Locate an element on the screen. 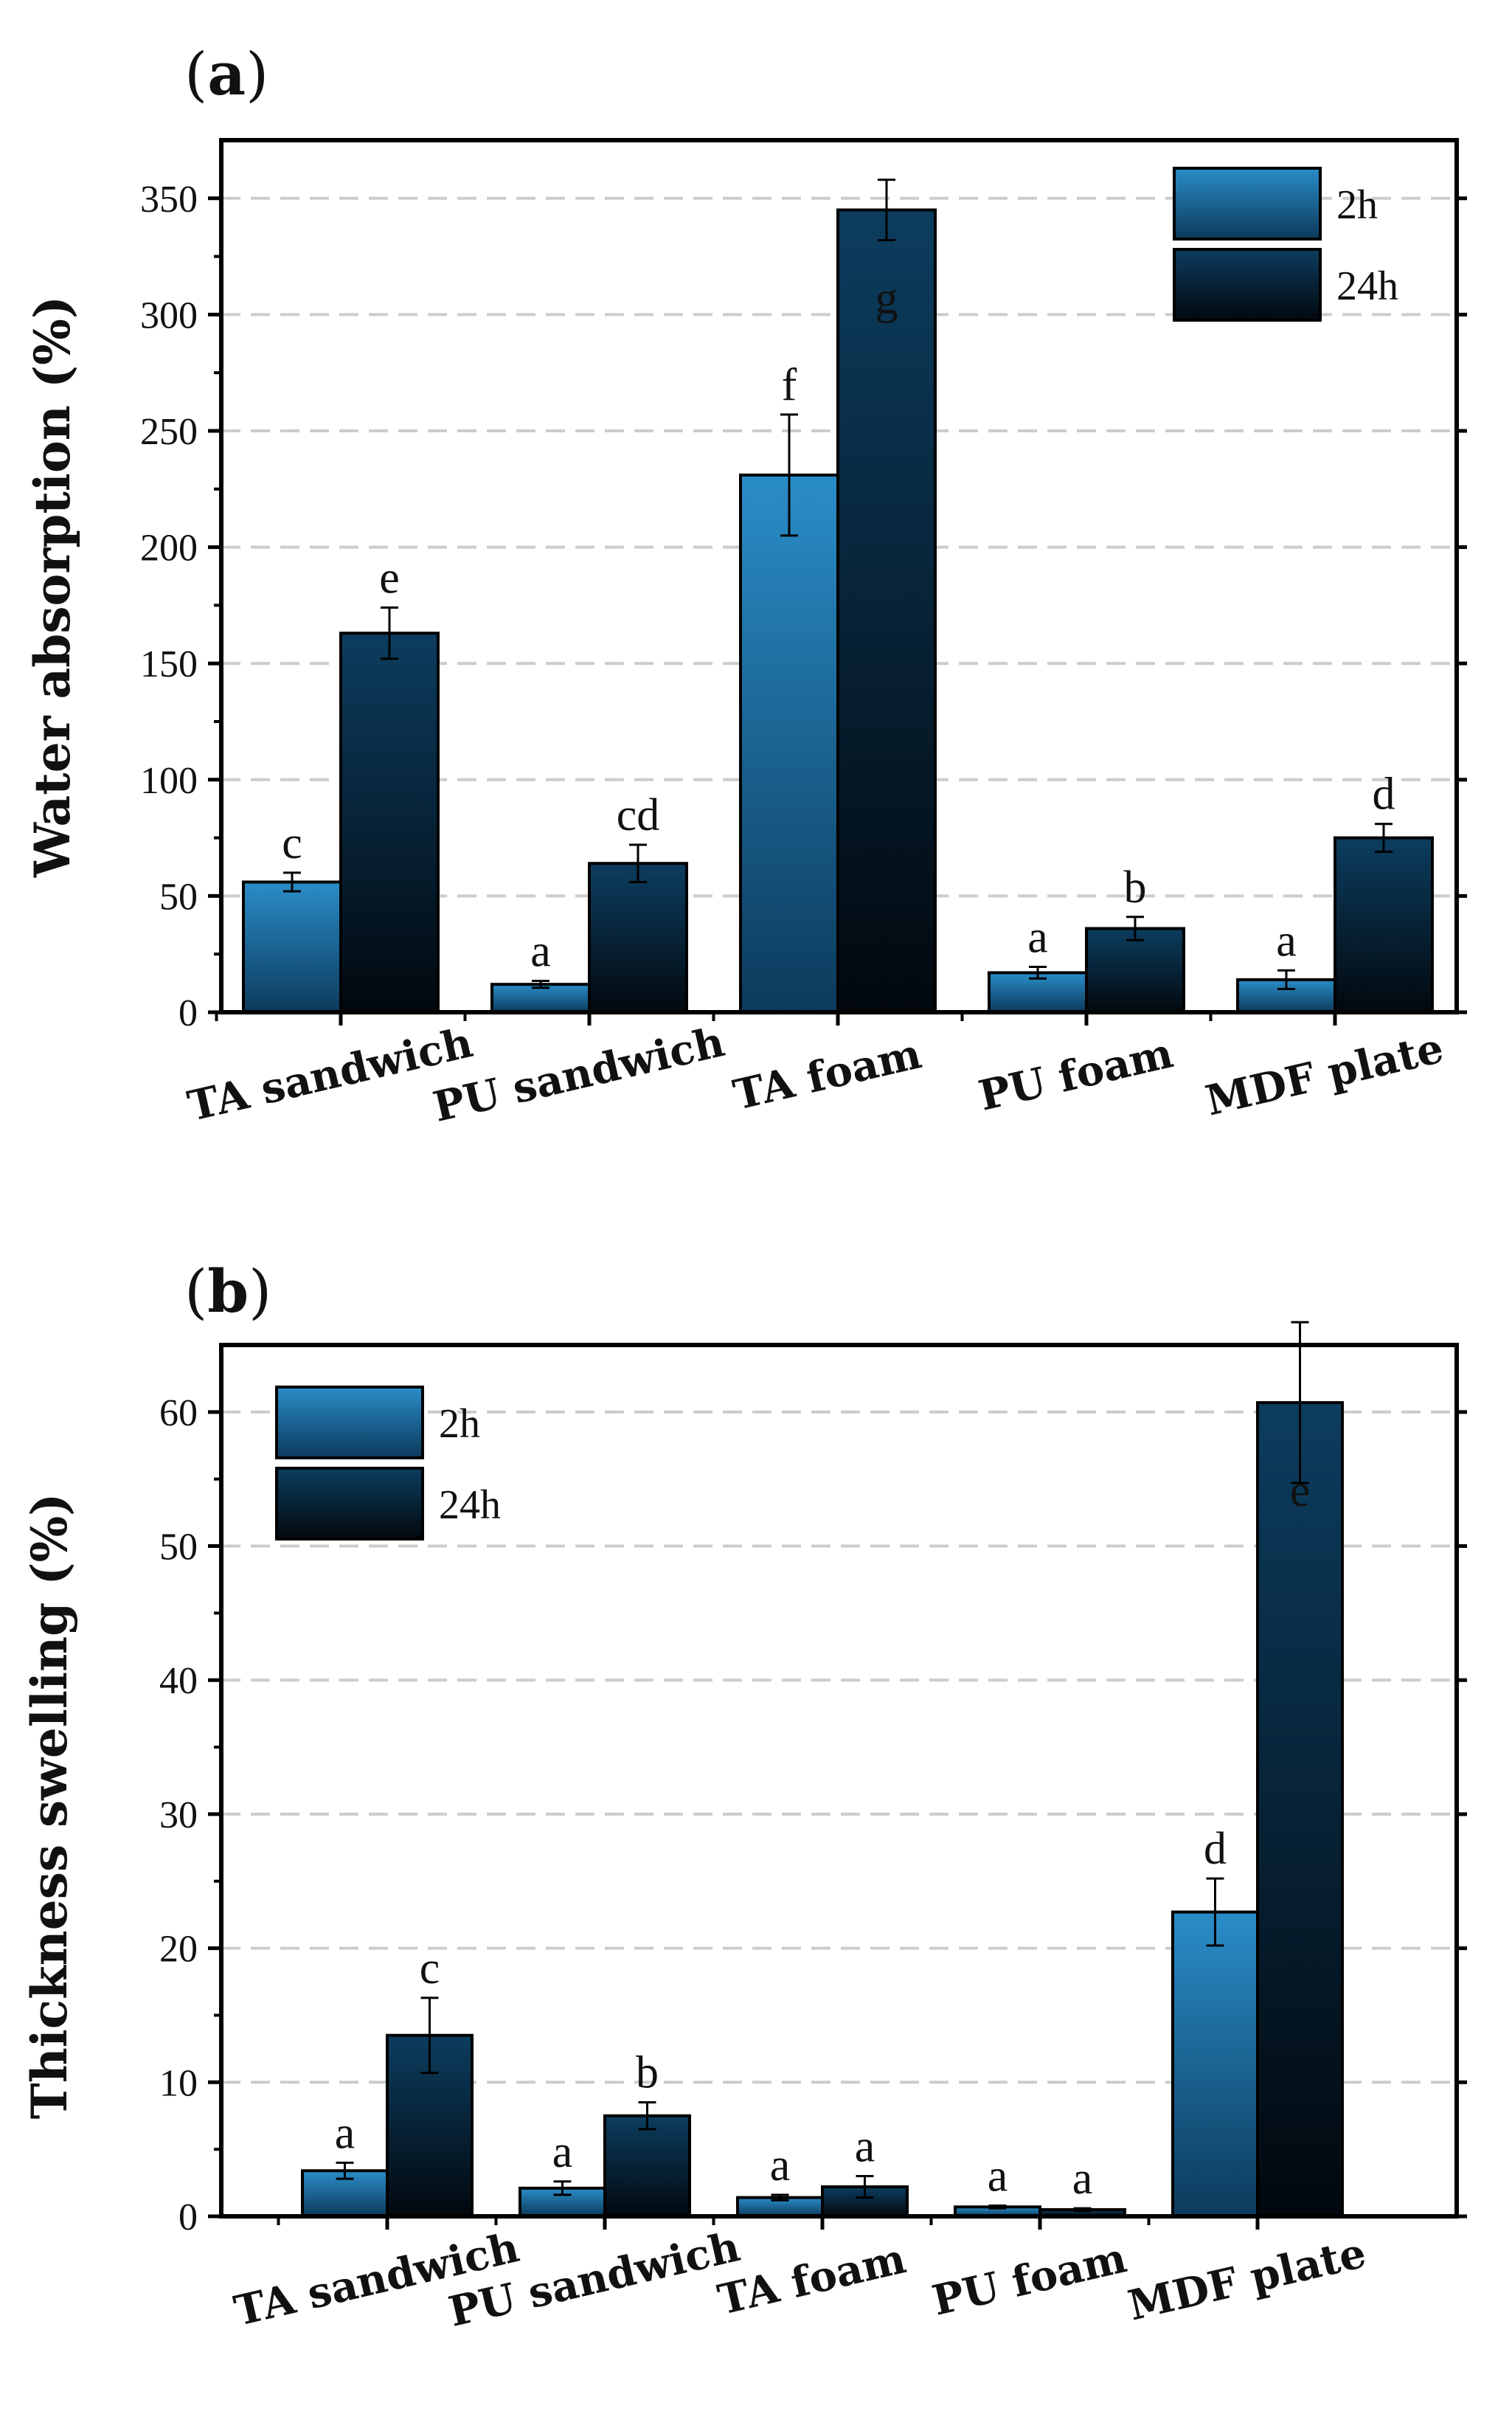 The height and width of the screenshot is (2417, 1512). panel-b-category-label: PU foam is located at coordinates (1029, 2279).